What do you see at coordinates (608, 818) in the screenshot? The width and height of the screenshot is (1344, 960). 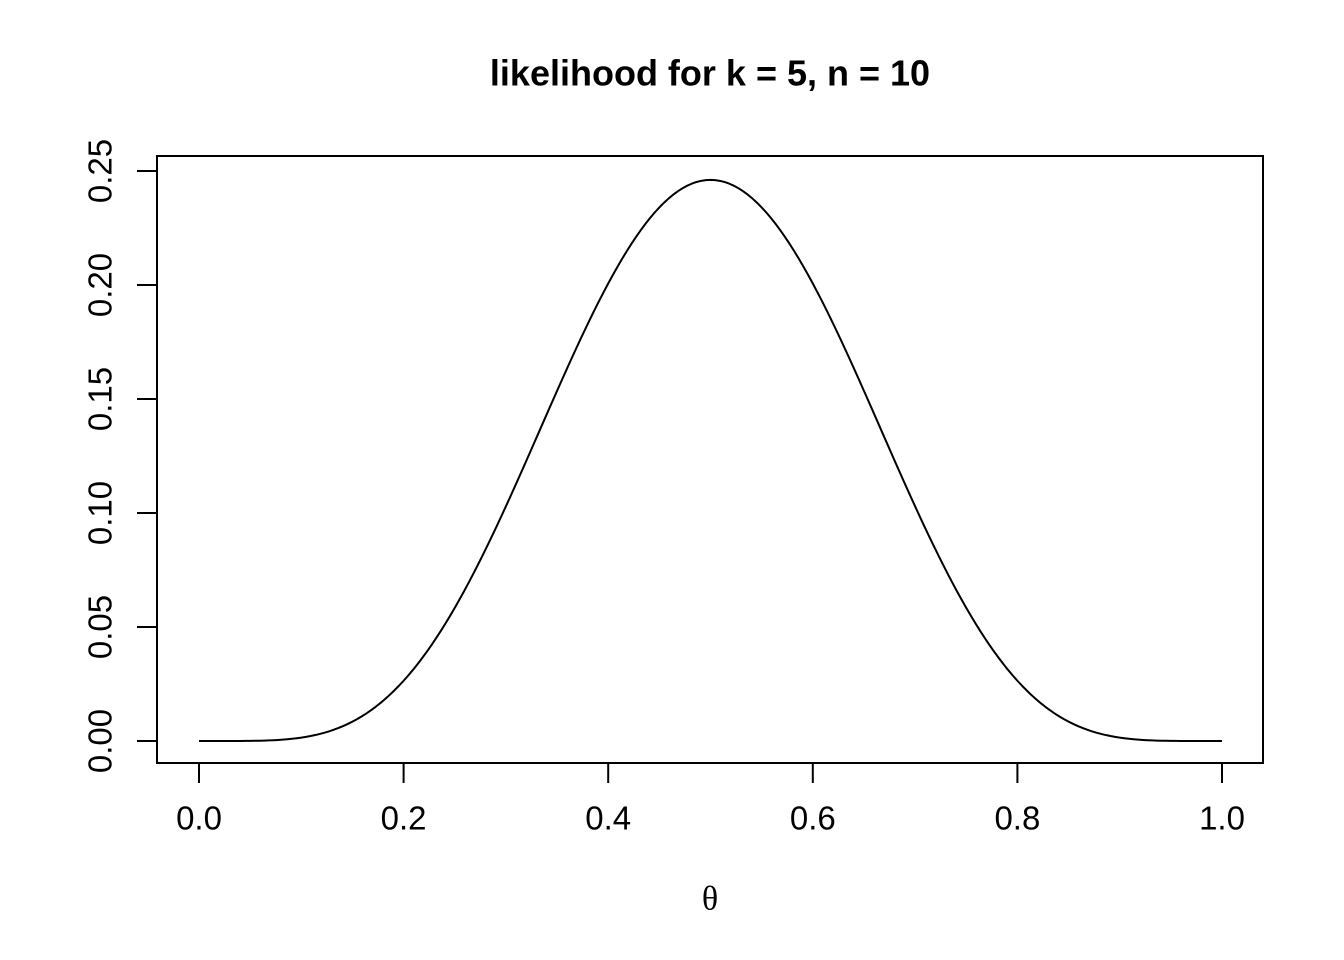 I see `x-tick-label: 0.4` at bounding box center [608, 818].